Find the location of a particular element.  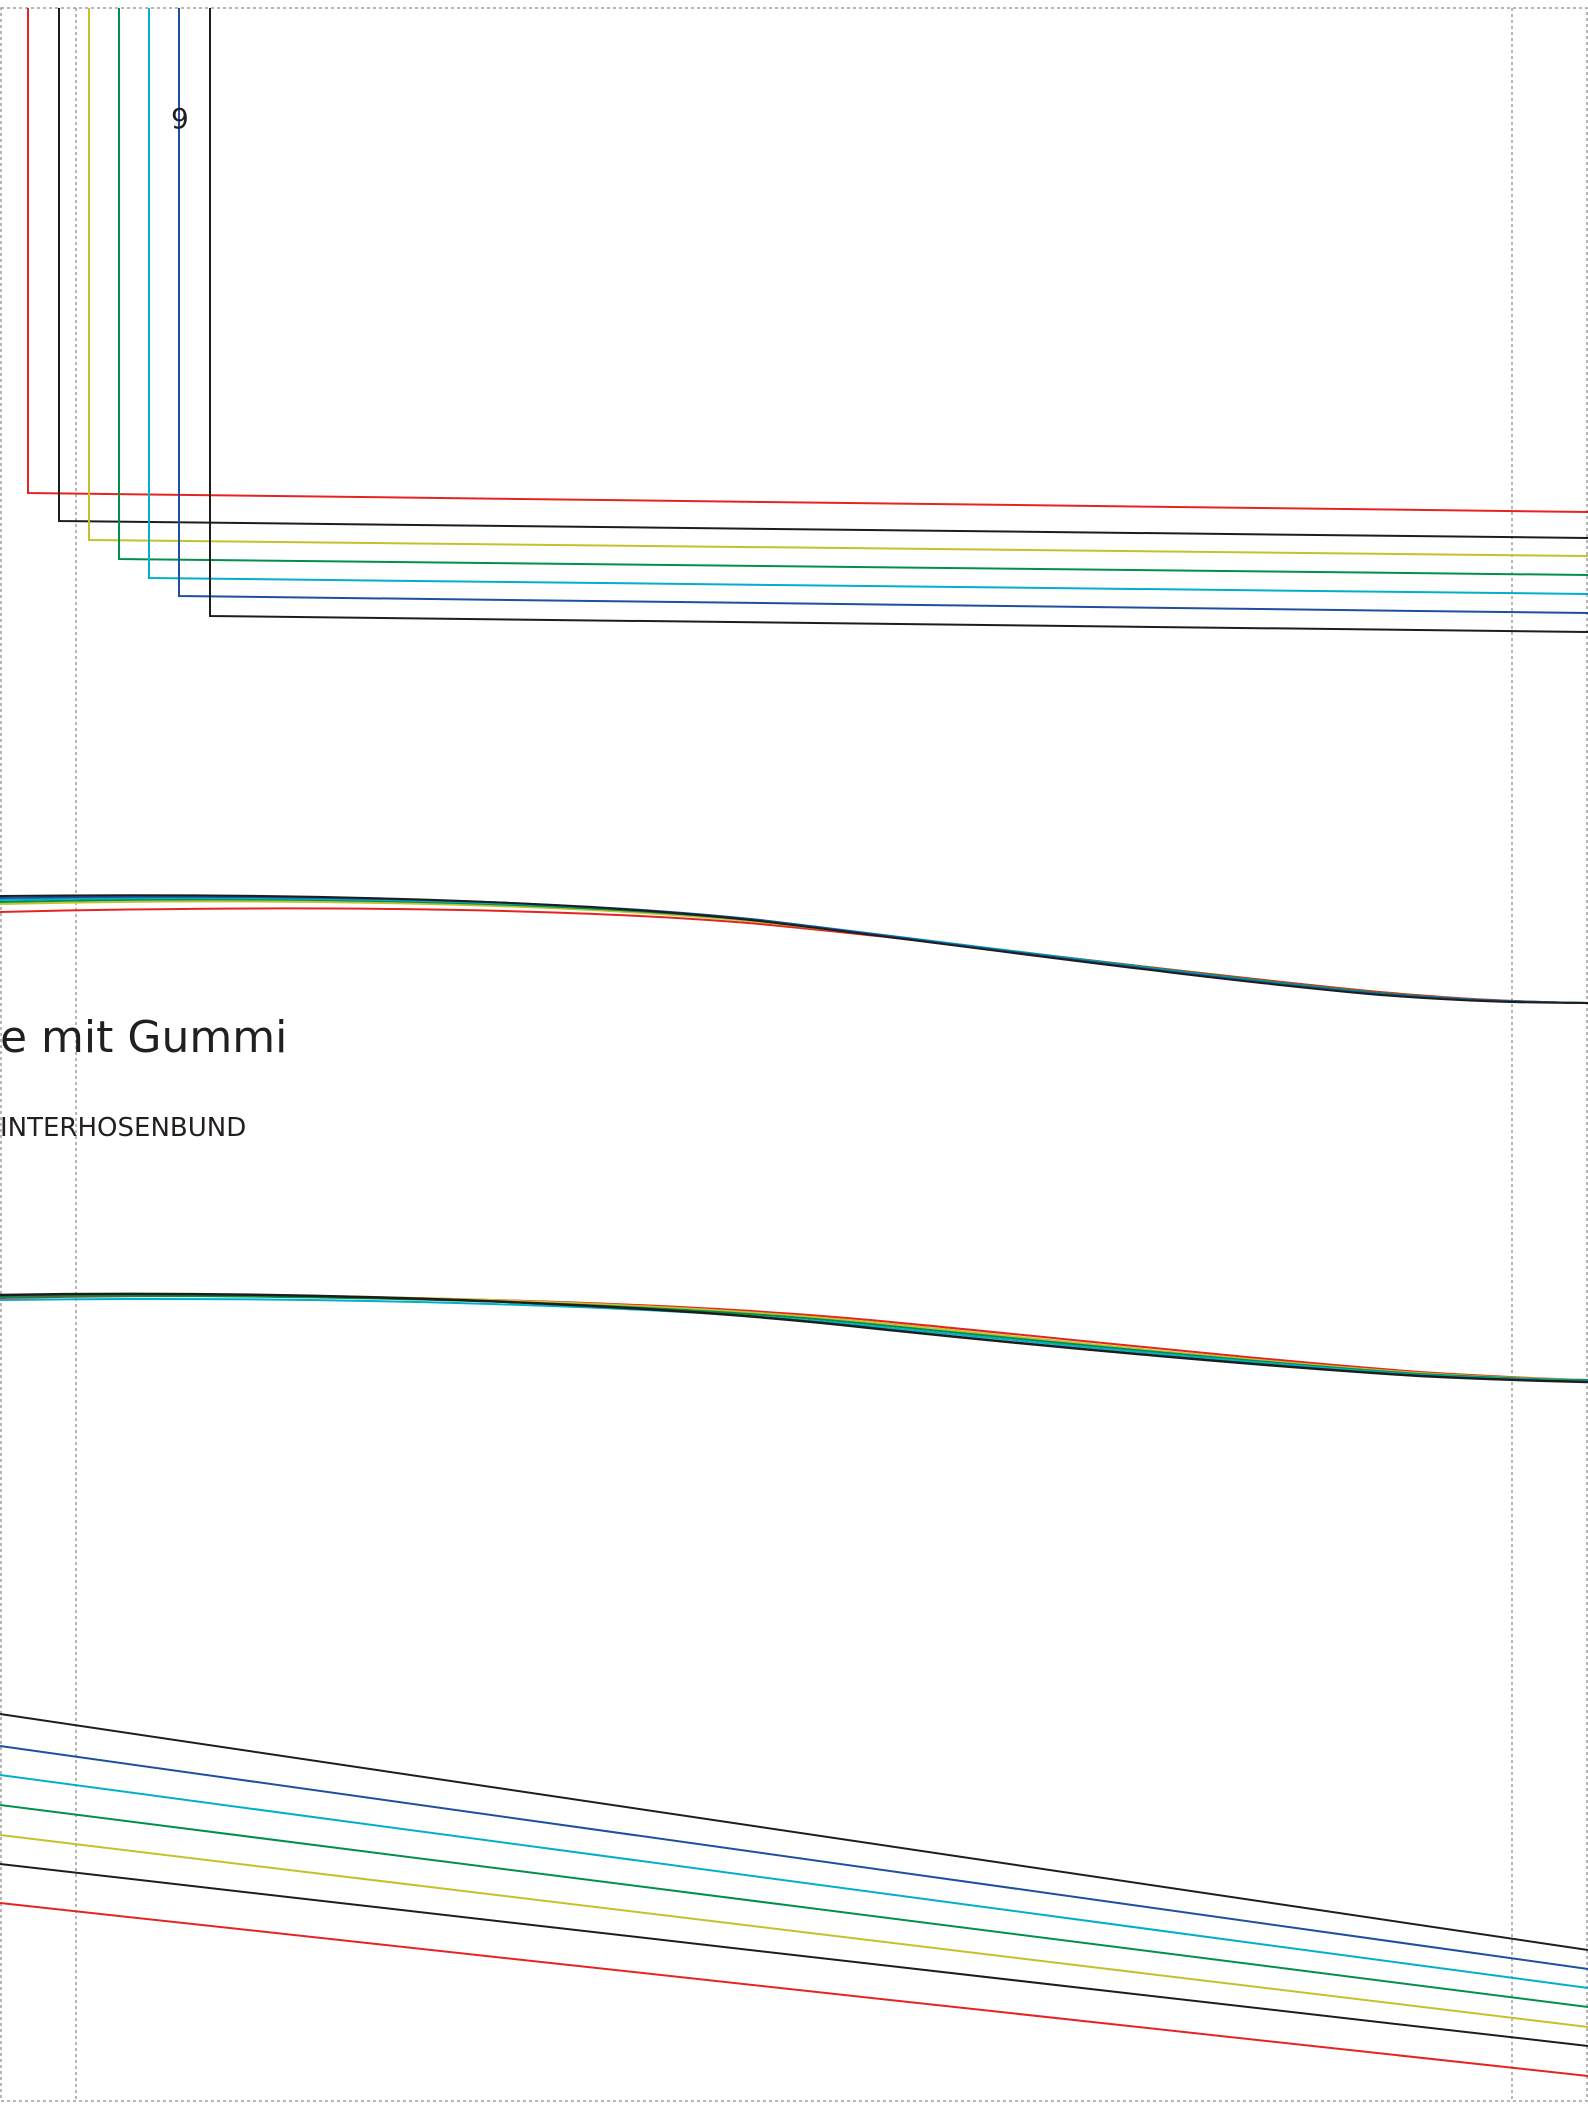

waist-curve-upper-blue is located at coordinates (794, 949).